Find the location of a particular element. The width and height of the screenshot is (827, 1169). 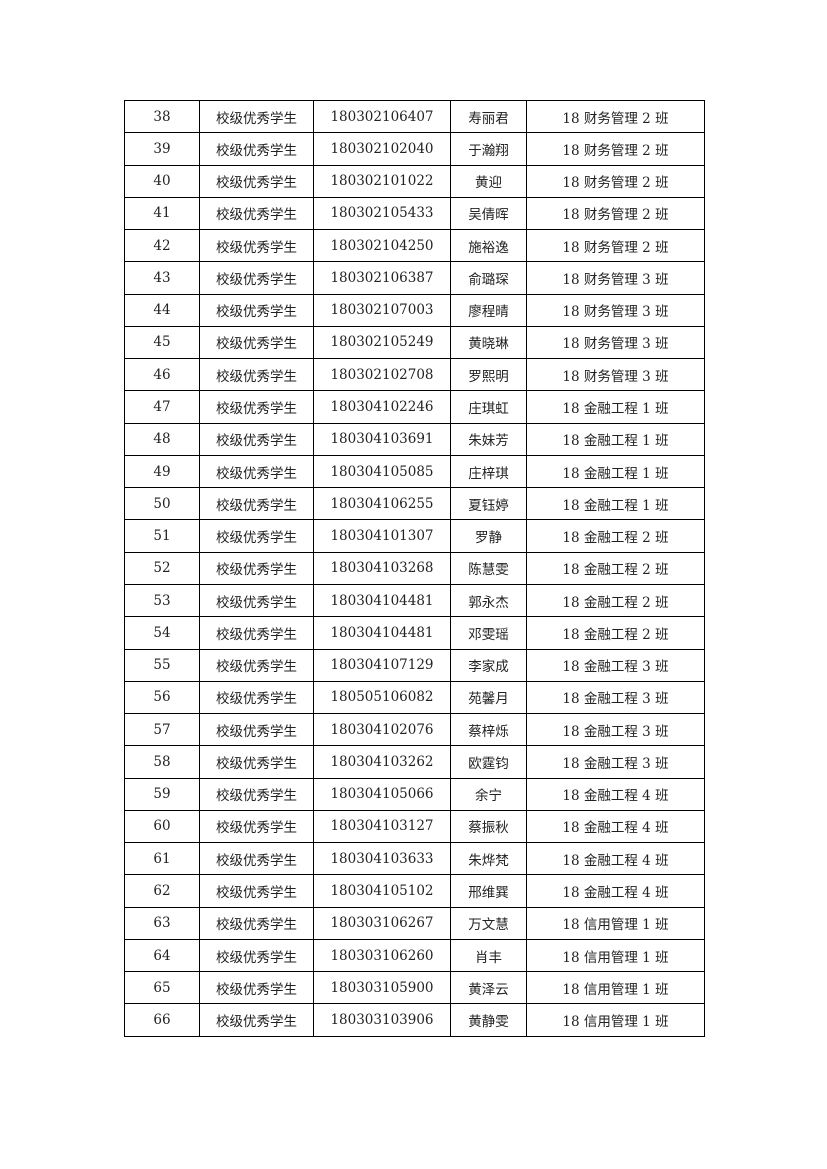

student-id-cell: 180302102708 is located at coordinates (382, 375).